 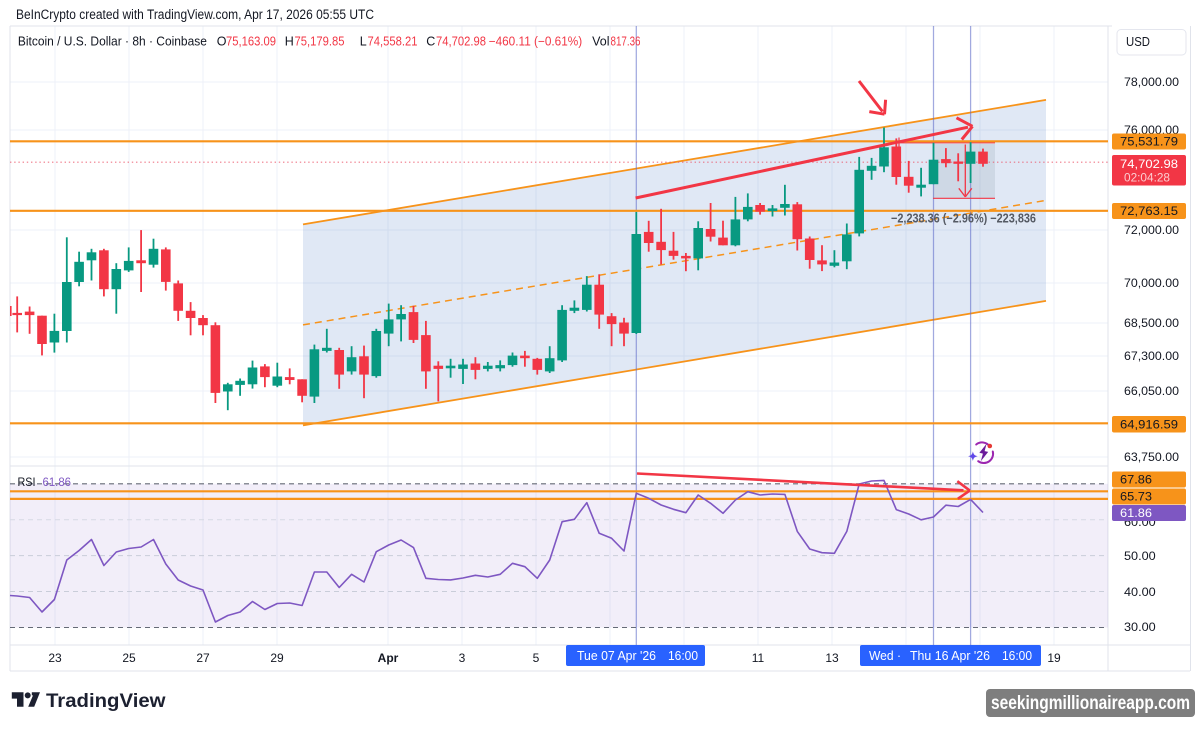 What do you see at coordinates (536, 658) in the screenshot?
I see `svg-text: 5` at bounding box center [536, 658].